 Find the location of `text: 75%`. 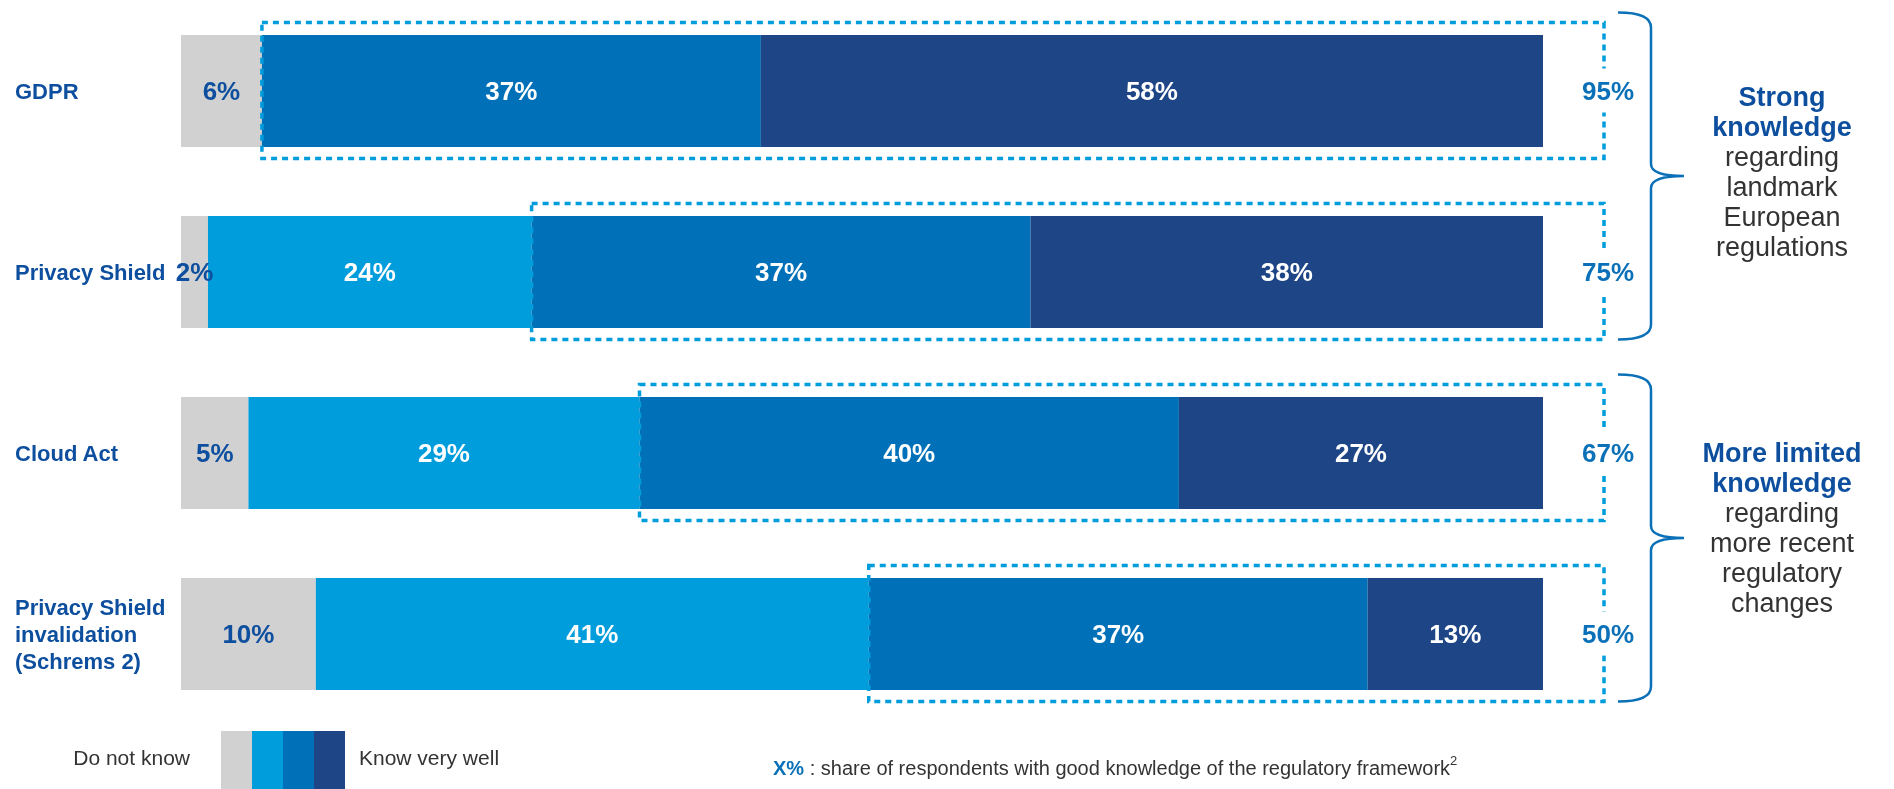

text: 75% is located at coordinates (1608, 271).